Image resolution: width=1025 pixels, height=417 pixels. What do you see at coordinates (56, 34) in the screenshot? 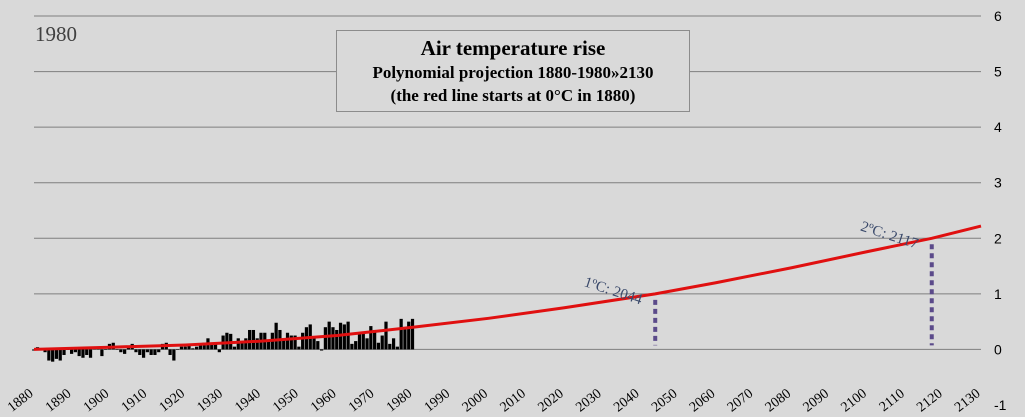
I see `year-label: 1980` at bounding box center [56, 34].